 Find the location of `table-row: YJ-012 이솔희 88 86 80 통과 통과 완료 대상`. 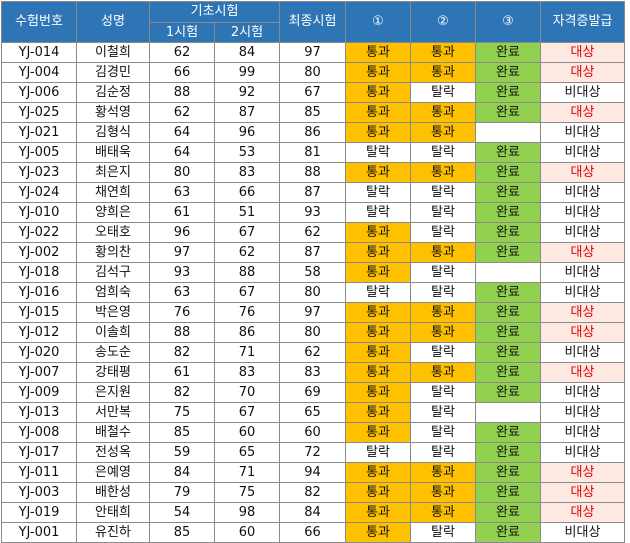

table-row: YJ-012 이솔희 88 86 80 통과 통과 완료 대상 is located at coordinates (313, 332).